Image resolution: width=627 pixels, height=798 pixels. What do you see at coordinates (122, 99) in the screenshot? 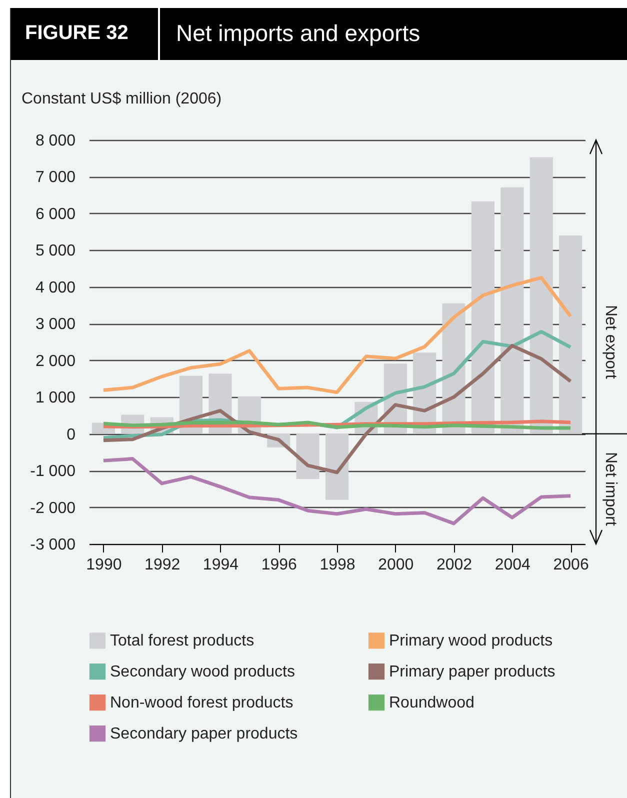
I see `y-axis-title: Constant US$ million (2006)` at bounding box center [122, 99].